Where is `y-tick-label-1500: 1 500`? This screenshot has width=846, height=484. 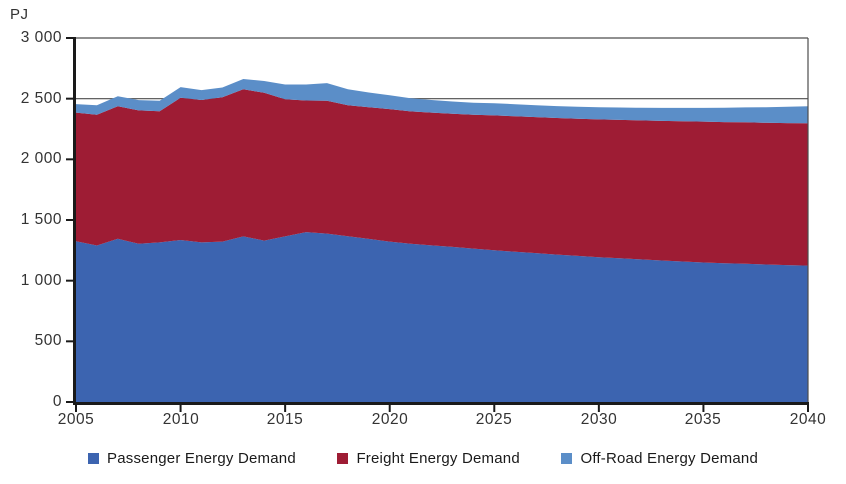 y-tick-label-1500: 1 500 is located at coordinates (41, 219).